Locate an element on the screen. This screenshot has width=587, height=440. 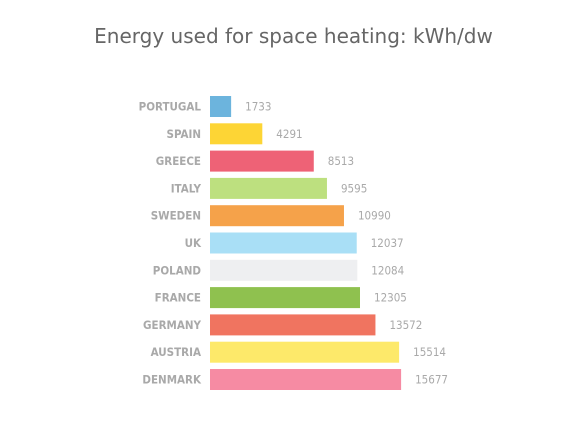
category-label: SPAIN is located at coordinates (184, 134).